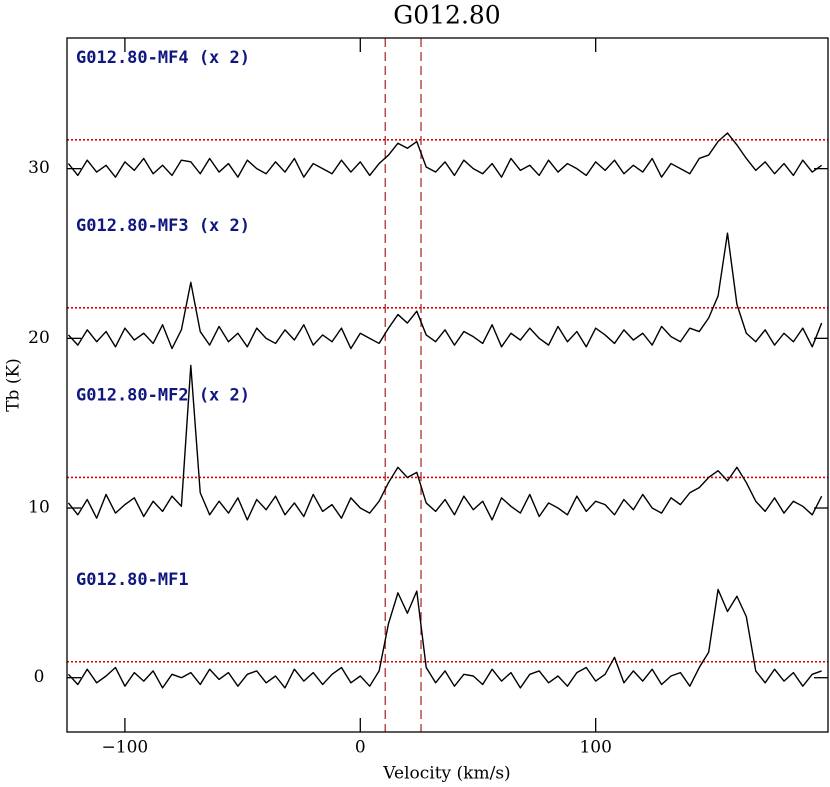  Describe the element at coordinates (163, 395) in the screenshot. I see `series-label: G012.80-MF2 (x 2)` at that location.